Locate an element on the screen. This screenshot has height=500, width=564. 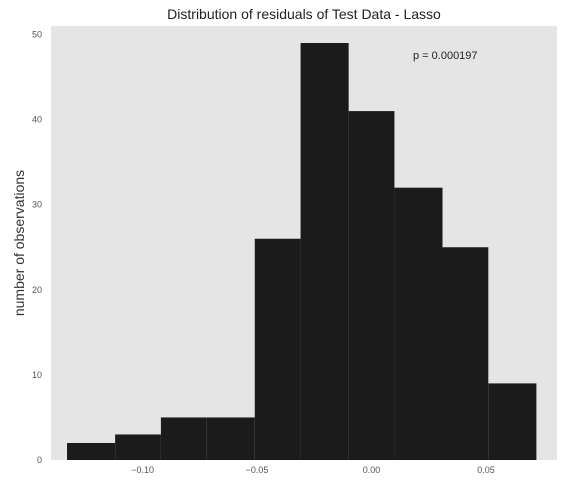
x-tick-label: 0.00 is located at coordinates (372, 470).